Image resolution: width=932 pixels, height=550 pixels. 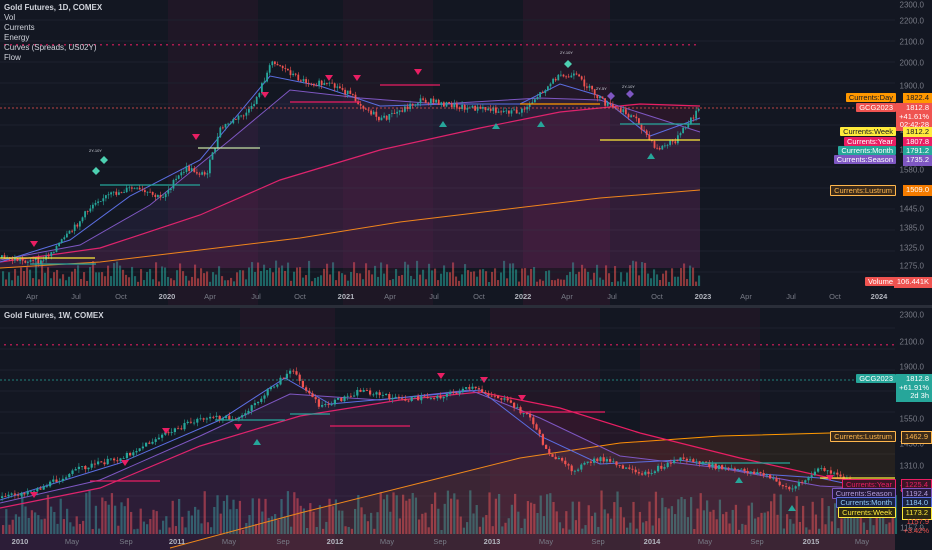 What do you see at coordinates (466, 306) in the screenshot?
I see `pane-divider` at bounding box center [466, 306].